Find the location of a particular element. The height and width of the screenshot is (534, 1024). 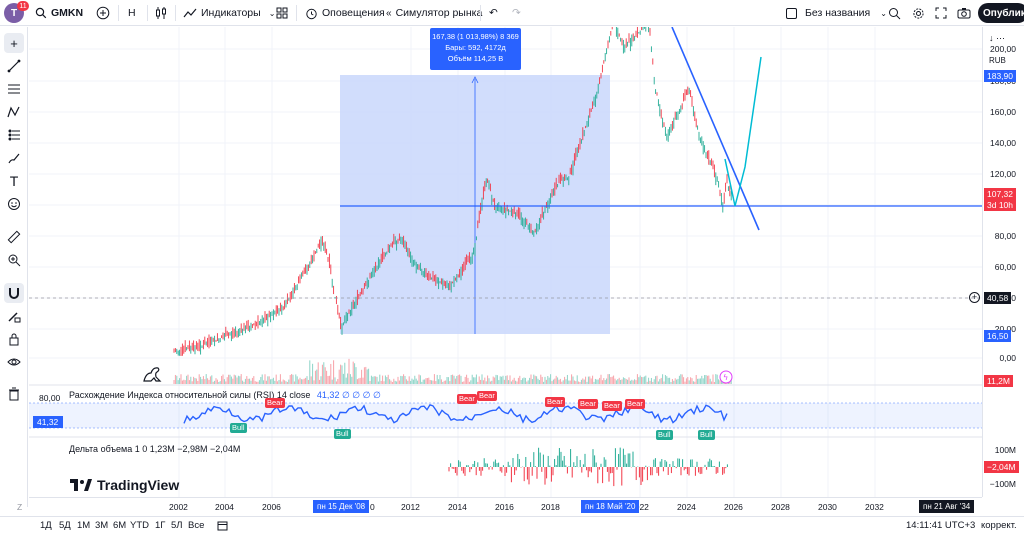

gear-icon is located at coordinates (918, 13).